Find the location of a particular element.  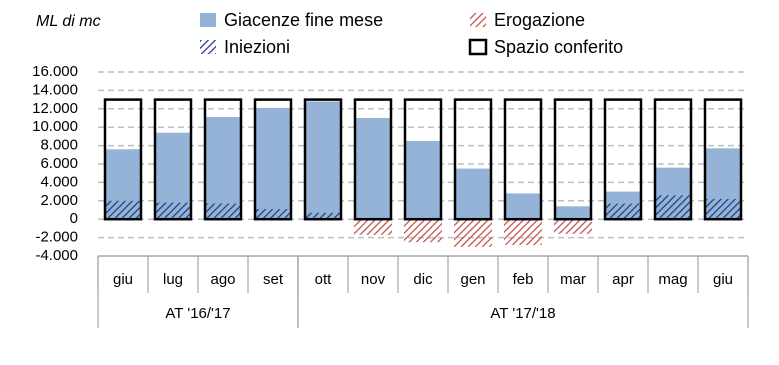

x-tick-label: apr is located at coordinates (623, 279).